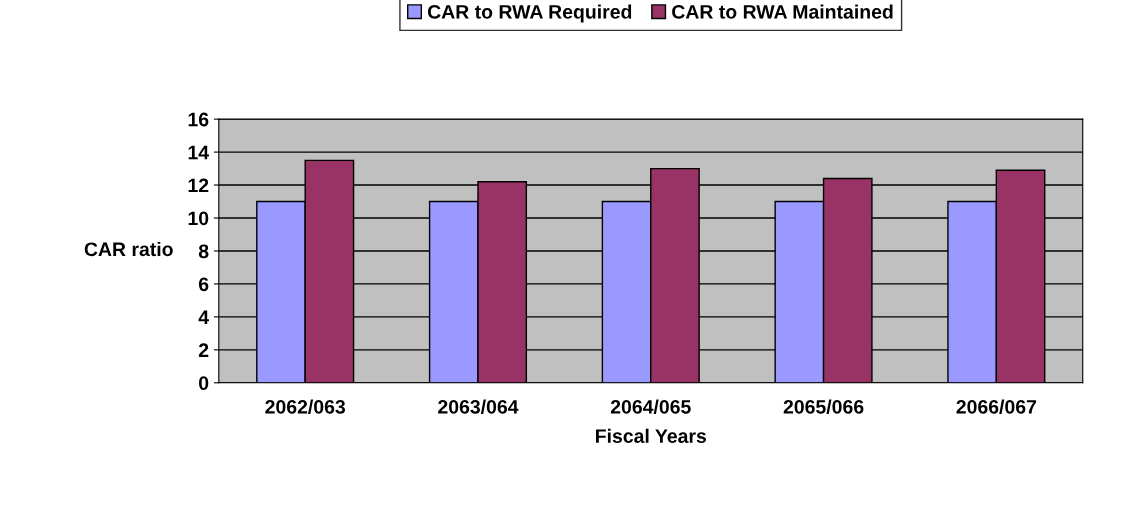 The width and height of the screenshot is (1122, 507). I want to click on x-tick-label: 2065/066, so click(823, 406).